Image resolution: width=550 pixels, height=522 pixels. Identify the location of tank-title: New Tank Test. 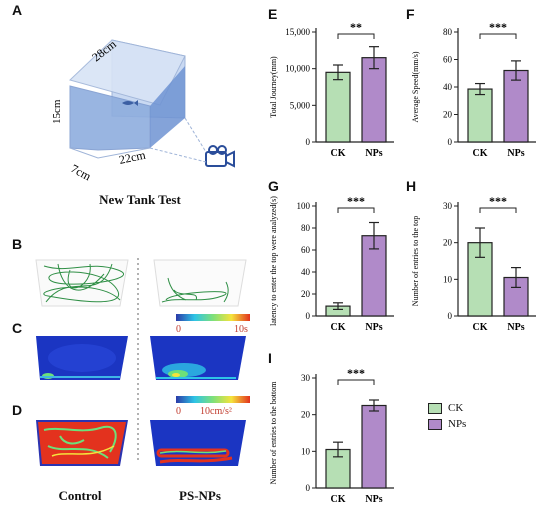
(140, 199).